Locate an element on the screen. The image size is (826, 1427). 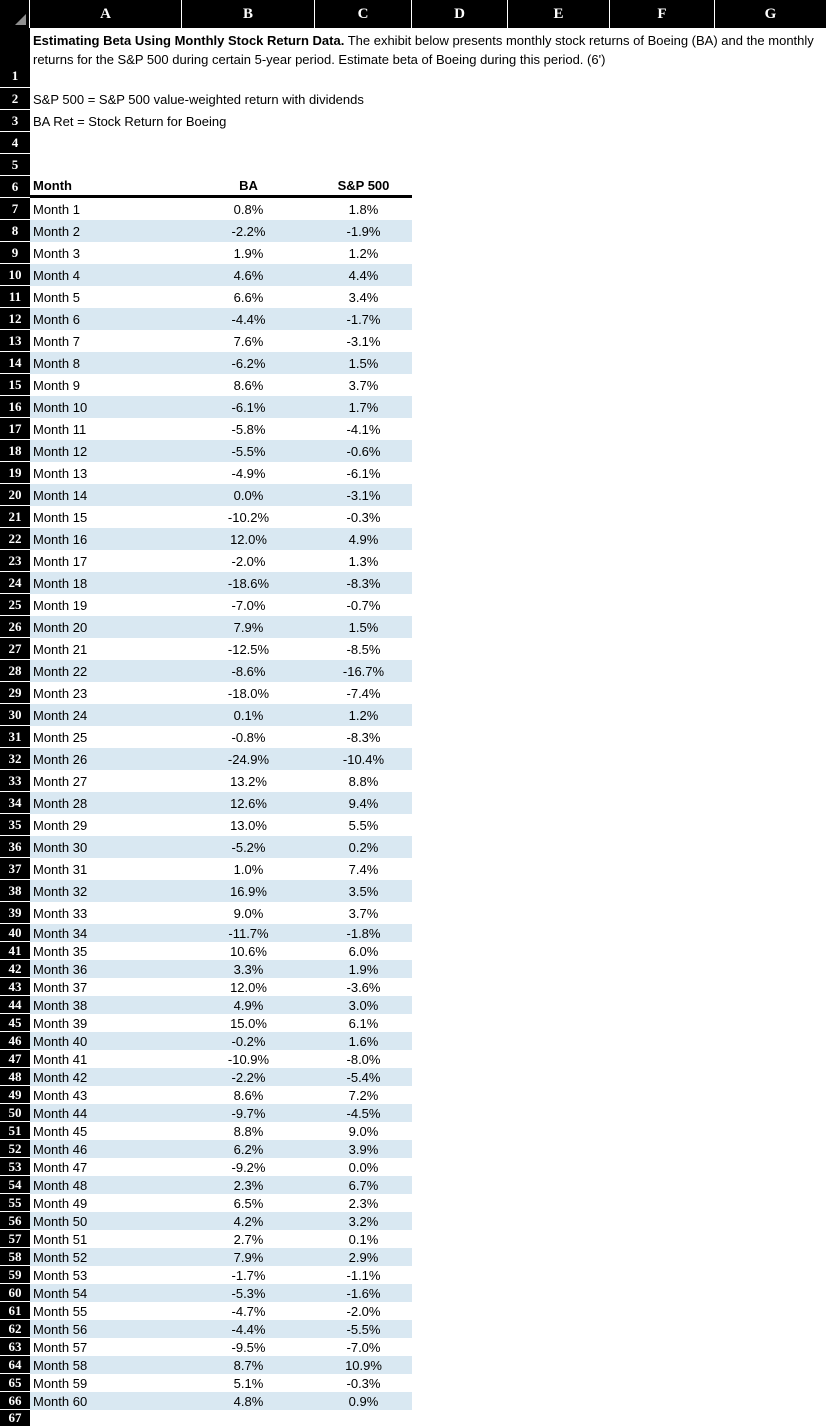
row-header-28: 28 is located at coordinates (15, 671).